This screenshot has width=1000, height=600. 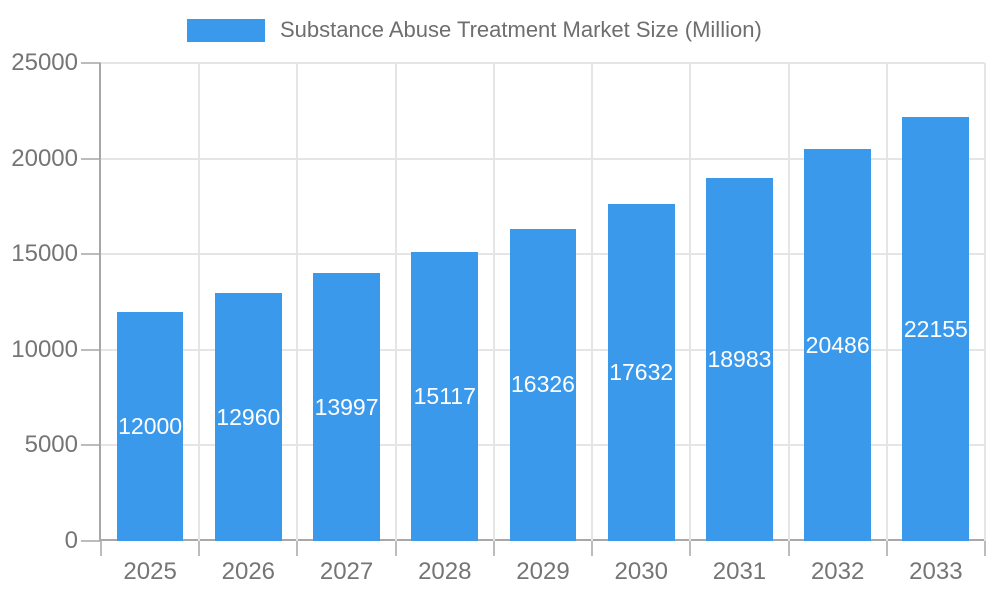 I want to click on y-tick-label: 0, so click(x=71, y=540).